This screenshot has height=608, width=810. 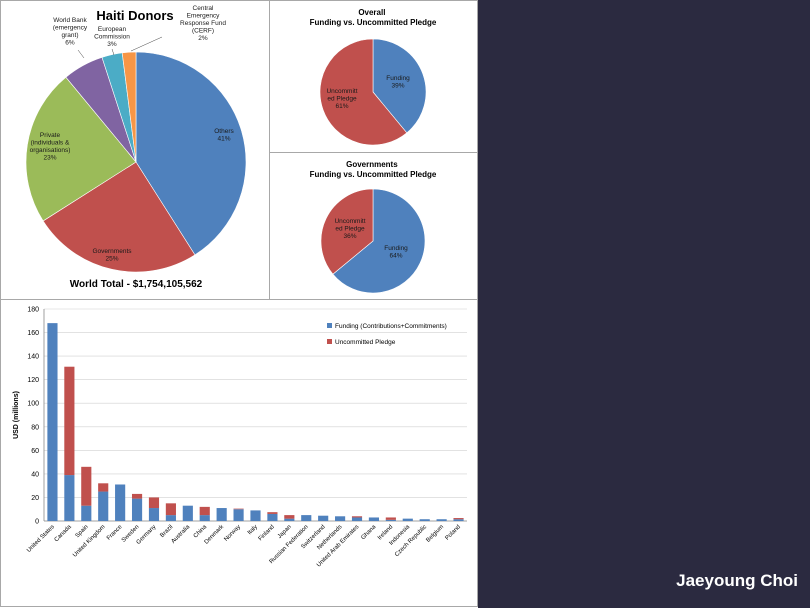 I want to click on bar-sweden-uncommitted, so click(x=137, y=496).